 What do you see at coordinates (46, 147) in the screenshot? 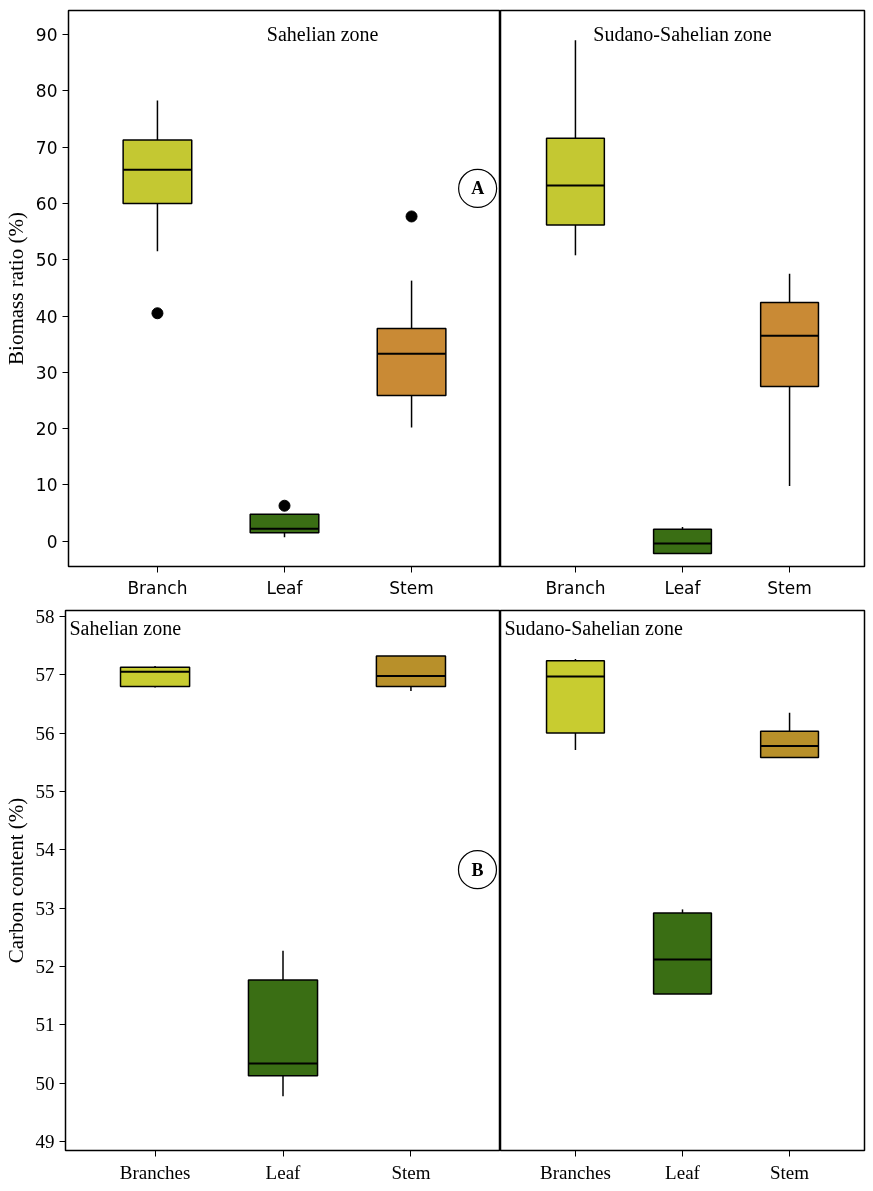
I see `y-tick-label: 70` at bounding box center [46, 147].